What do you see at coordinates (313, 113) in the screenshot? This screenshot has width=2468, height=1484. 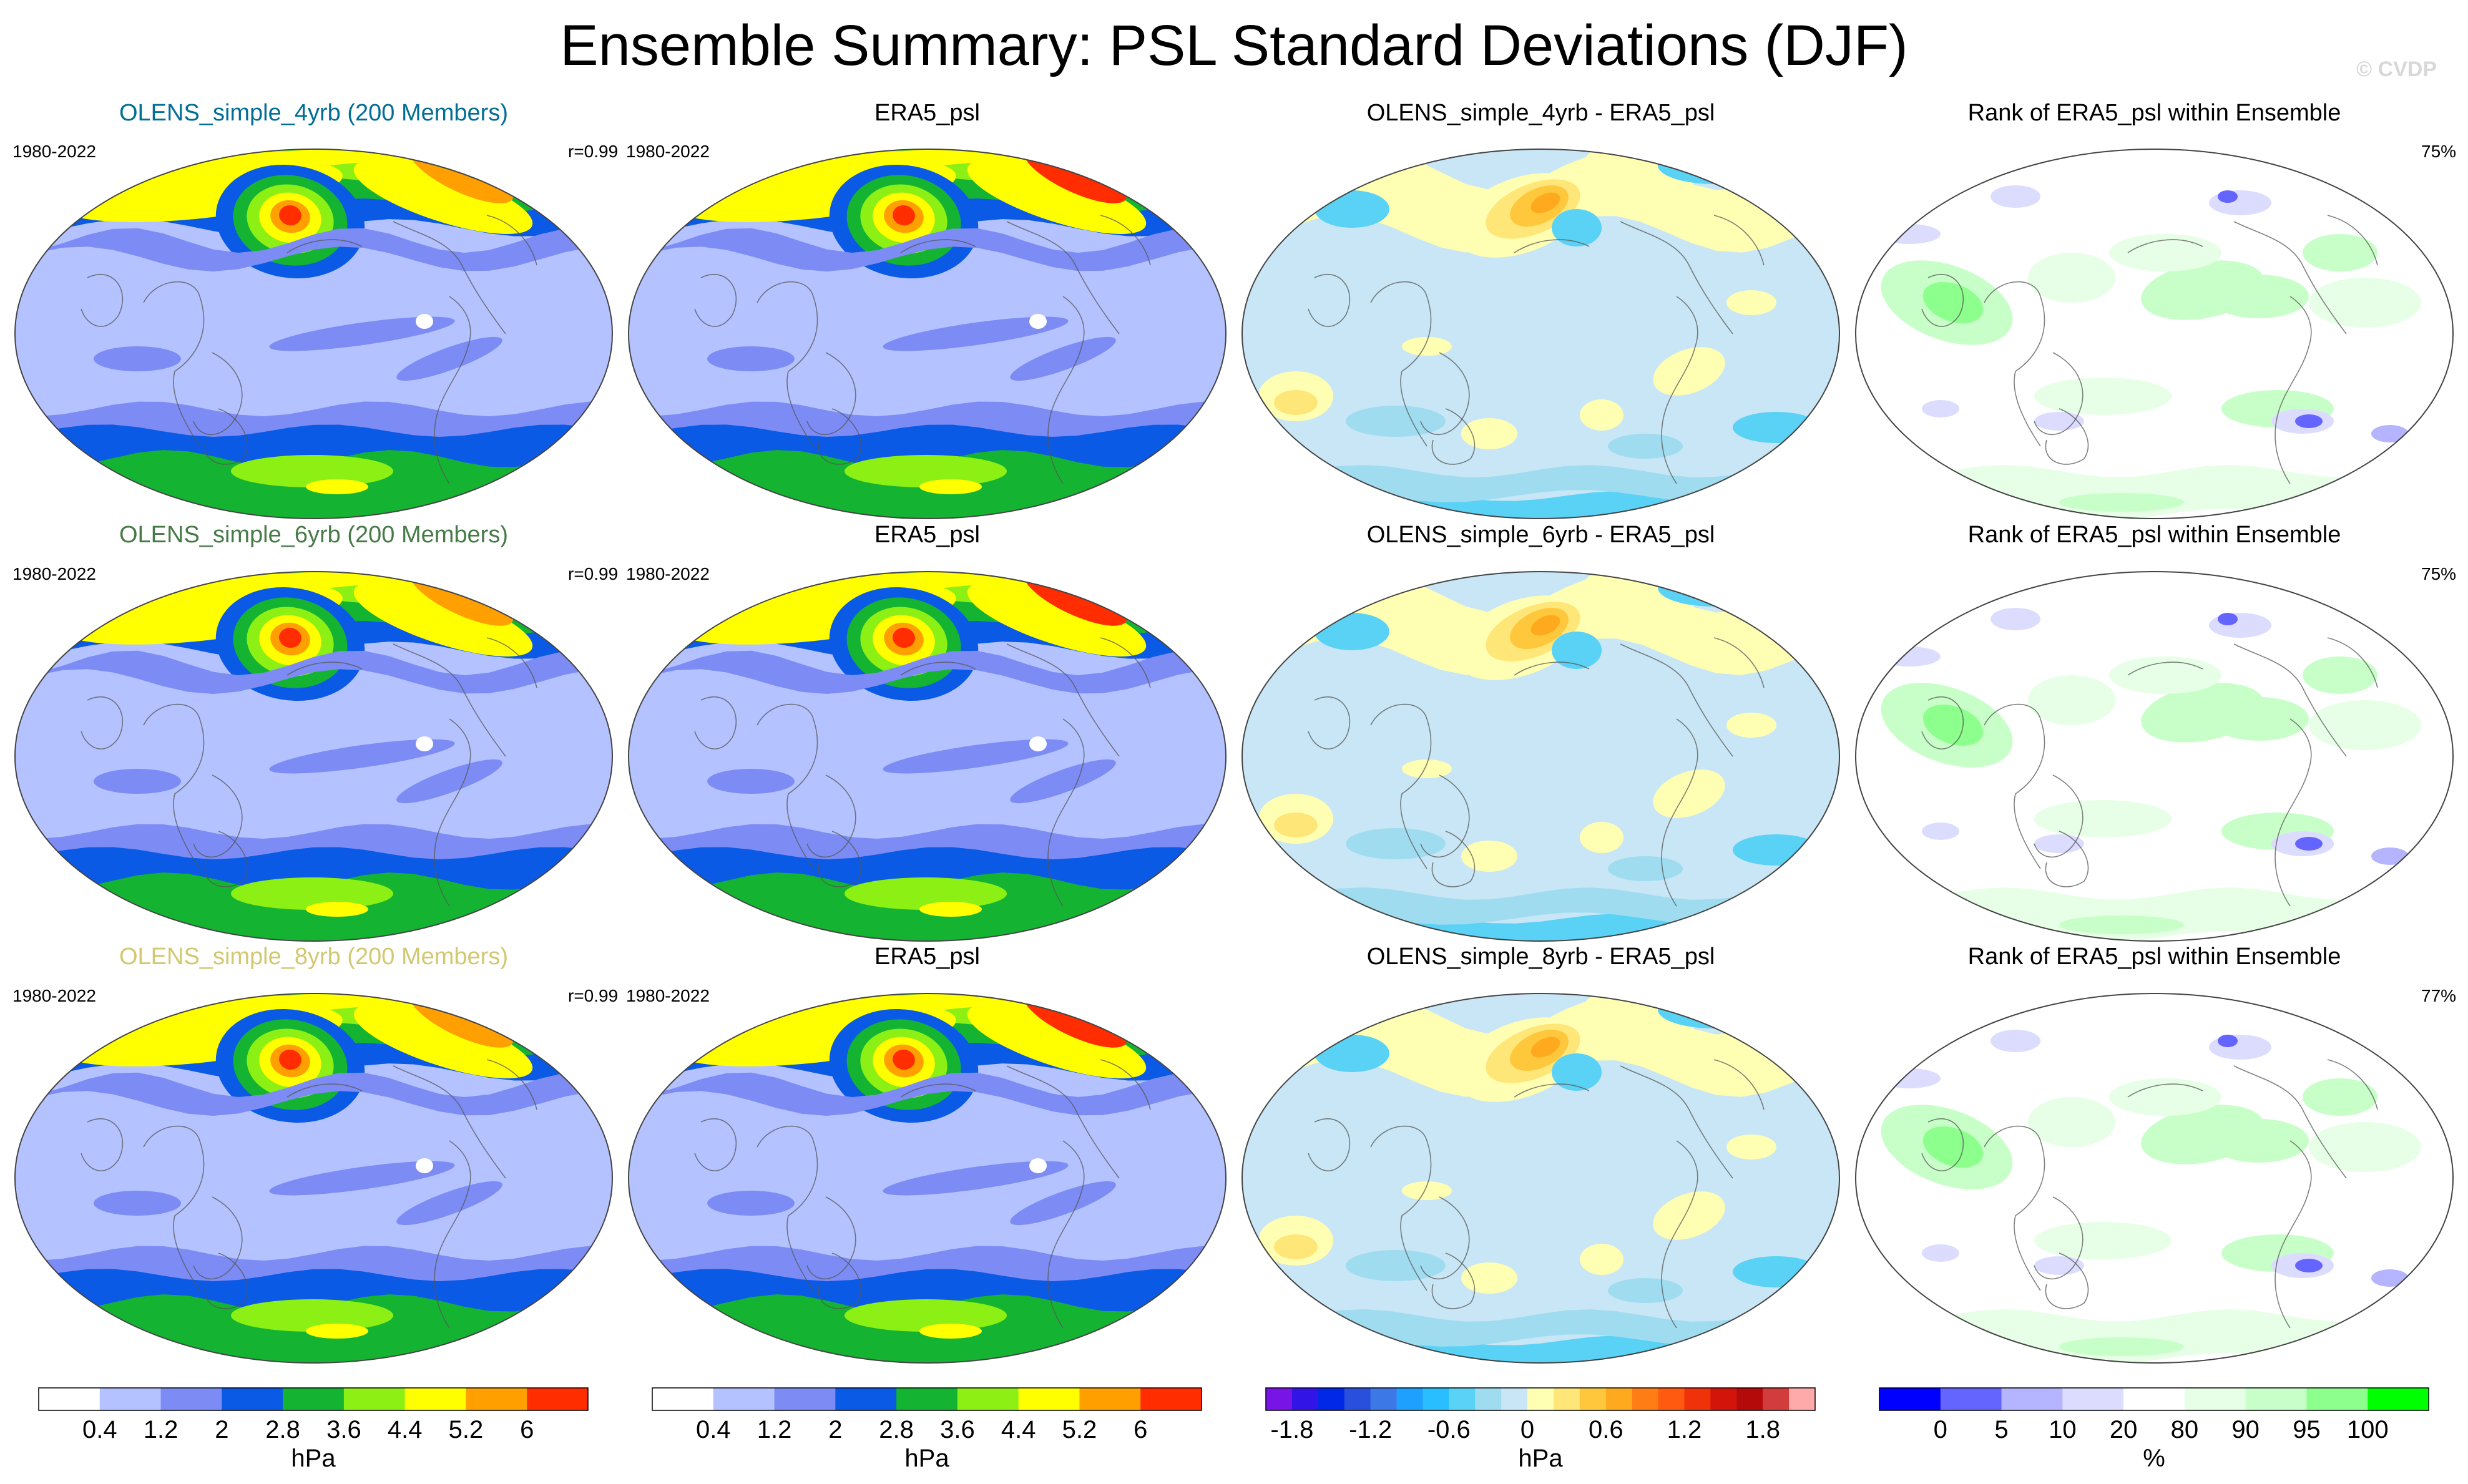 I see `ensemble-mean-map-title: OLENS_simple_4yrb (200 Members)` at bounding box center [313, 113].